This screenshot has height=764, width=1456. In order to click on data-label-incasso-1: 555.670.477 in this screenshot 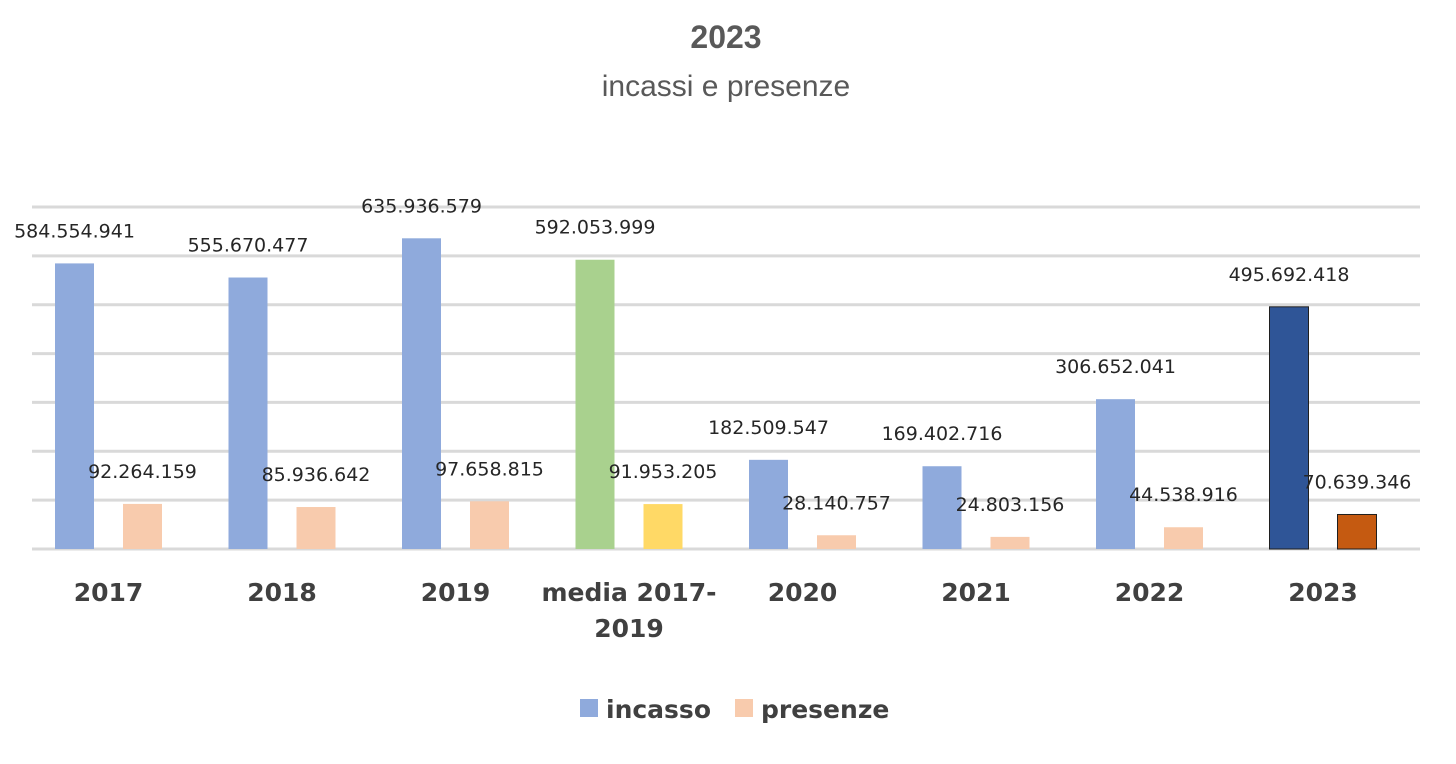, I will do `click(248, 246)`.